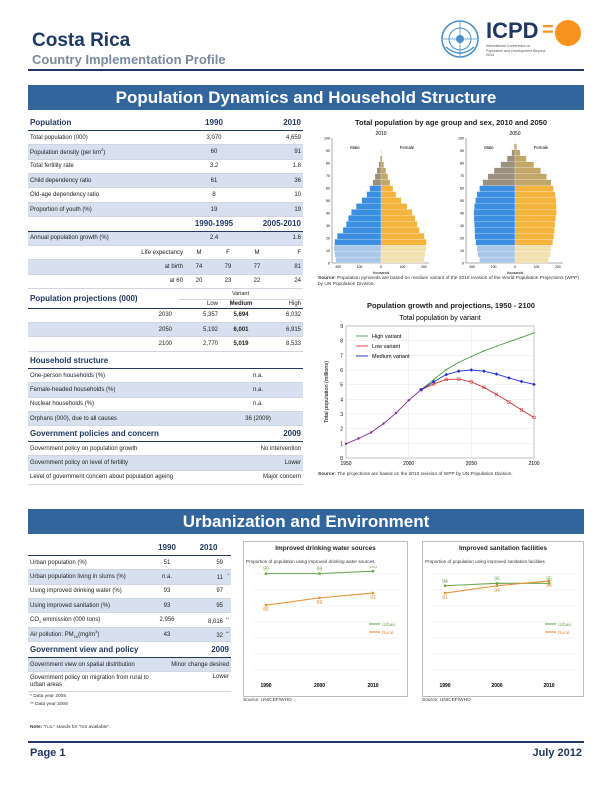 The width and height of the screenshot is (612, 792). I want to click on pyramid-age-tick: 40, so click(462, 214).